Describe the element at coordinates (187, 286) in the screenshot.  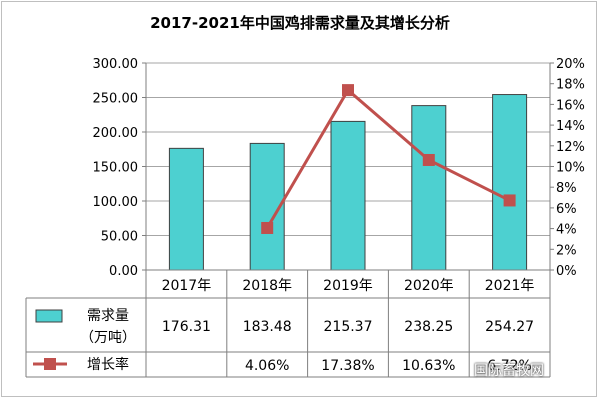
I see `category-label: 2017年` at that location.